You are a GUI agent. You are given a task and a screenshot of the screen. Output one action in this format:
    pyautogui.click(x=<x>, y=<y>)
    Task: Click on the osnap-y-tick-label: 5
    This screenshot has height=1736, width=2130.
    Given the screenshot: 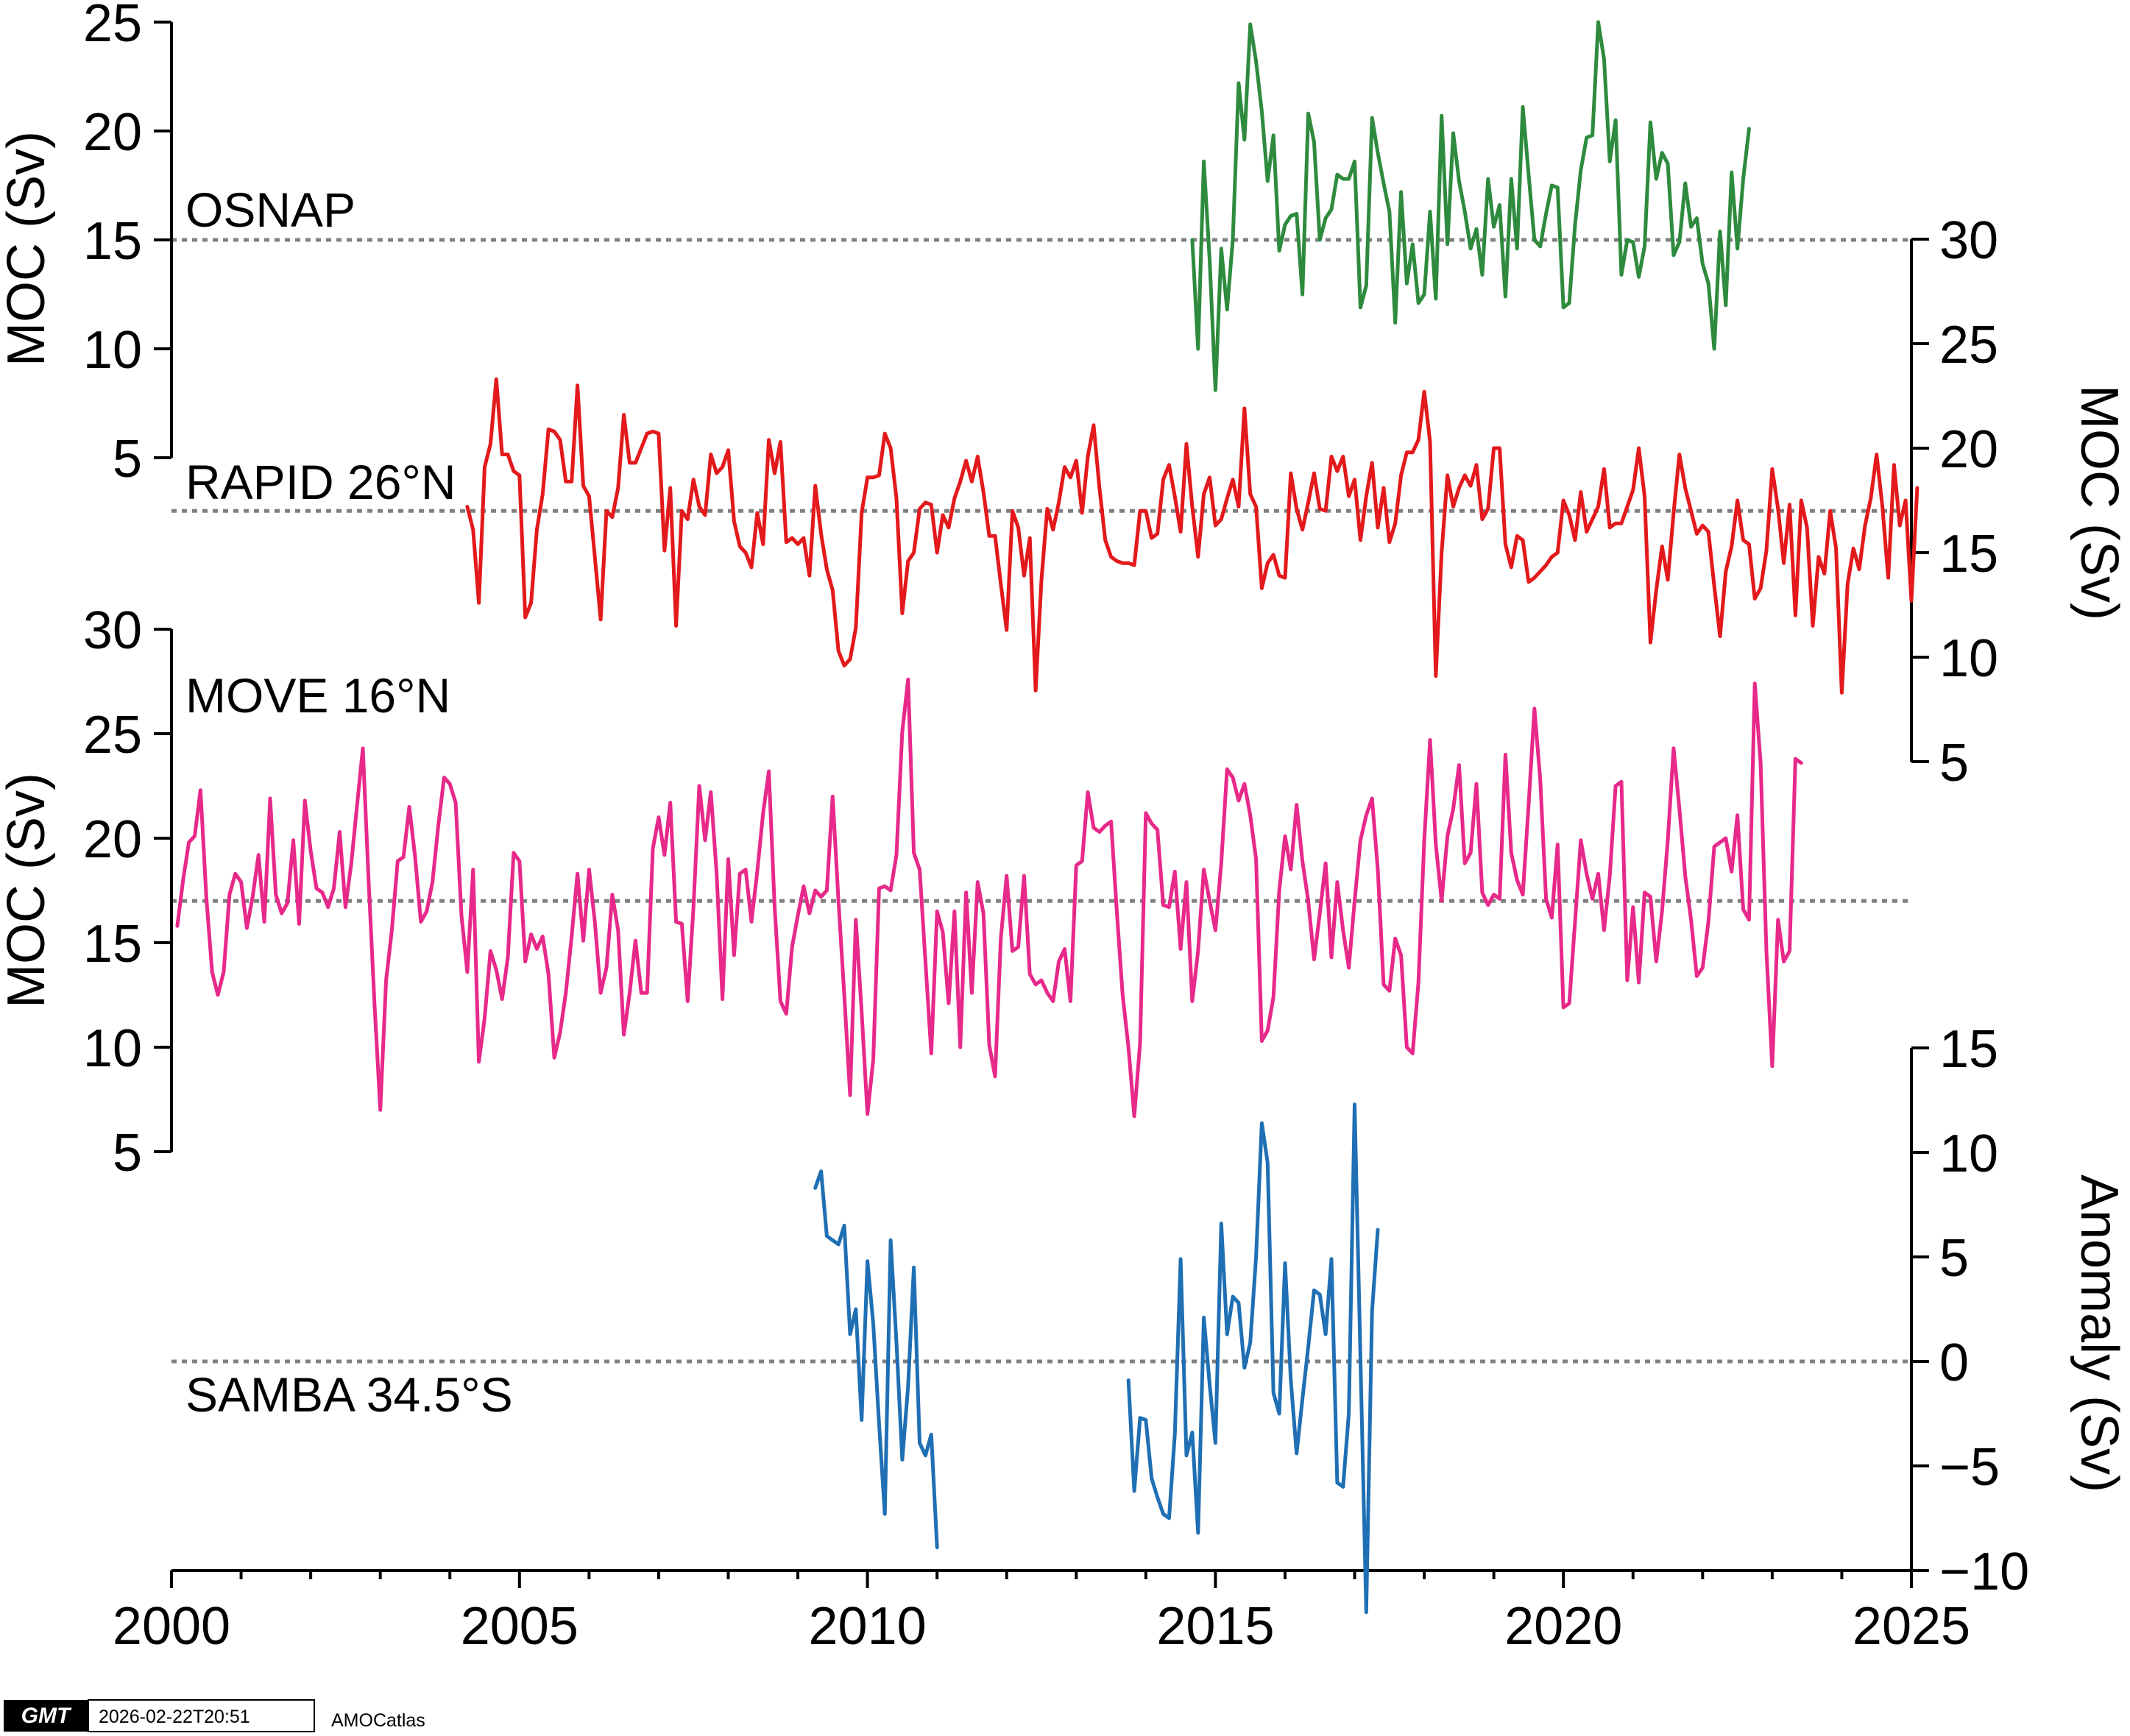 What is the action you would take?
    pyautogui.click(x=127, y=459)
    